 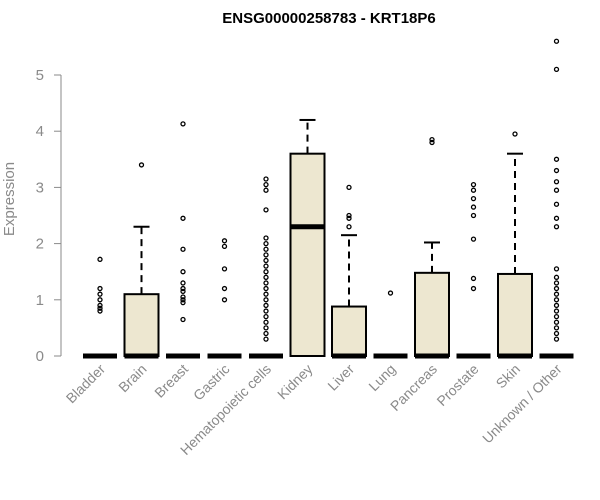 What do you see at coordinates (49, 216) in the screenshot?
I see `y-axis: 0 1 2 3 4 5` at bounding box center [49, 216].